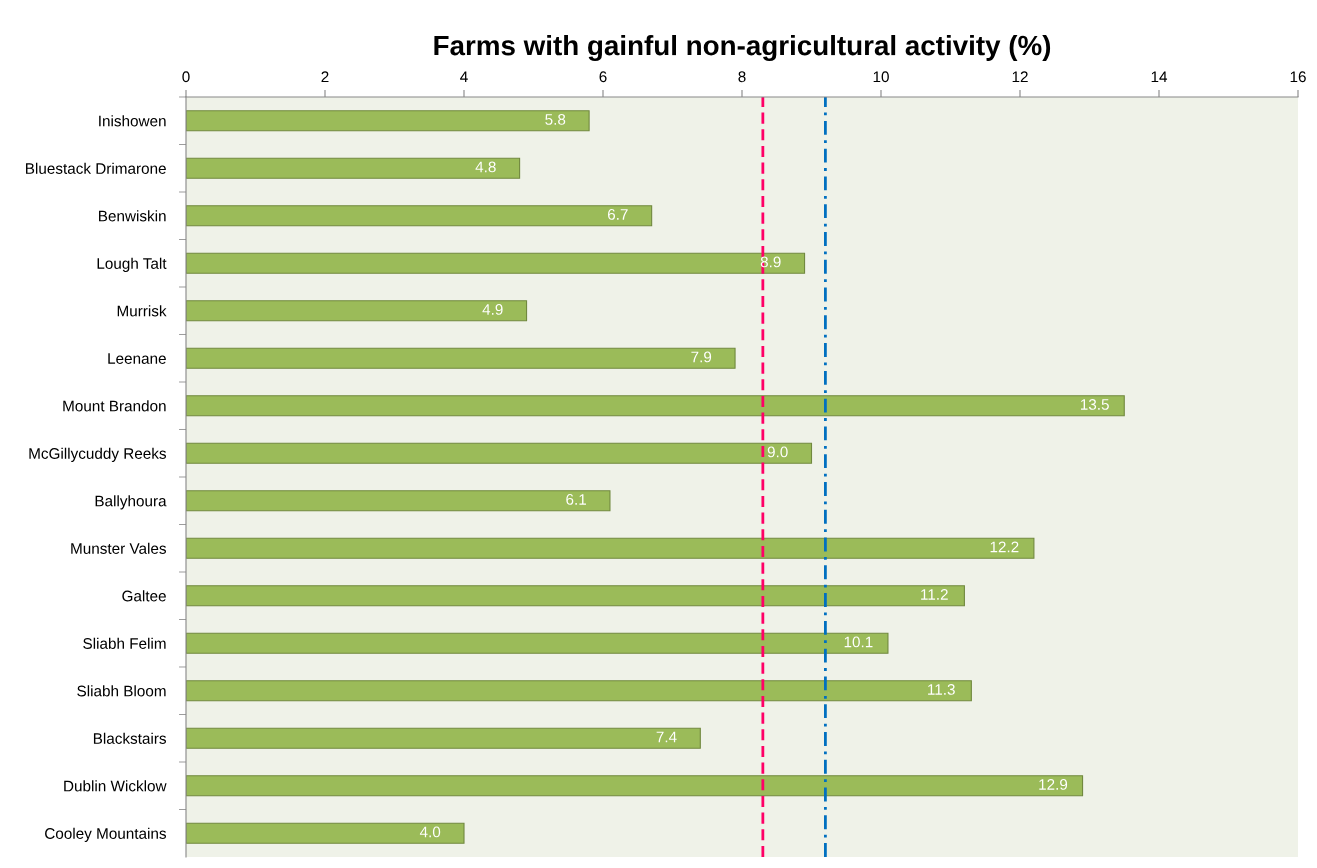 The width and height of the screenshot is (1317, 868). I want to click on data-label: 11.2, so click(934, 594).